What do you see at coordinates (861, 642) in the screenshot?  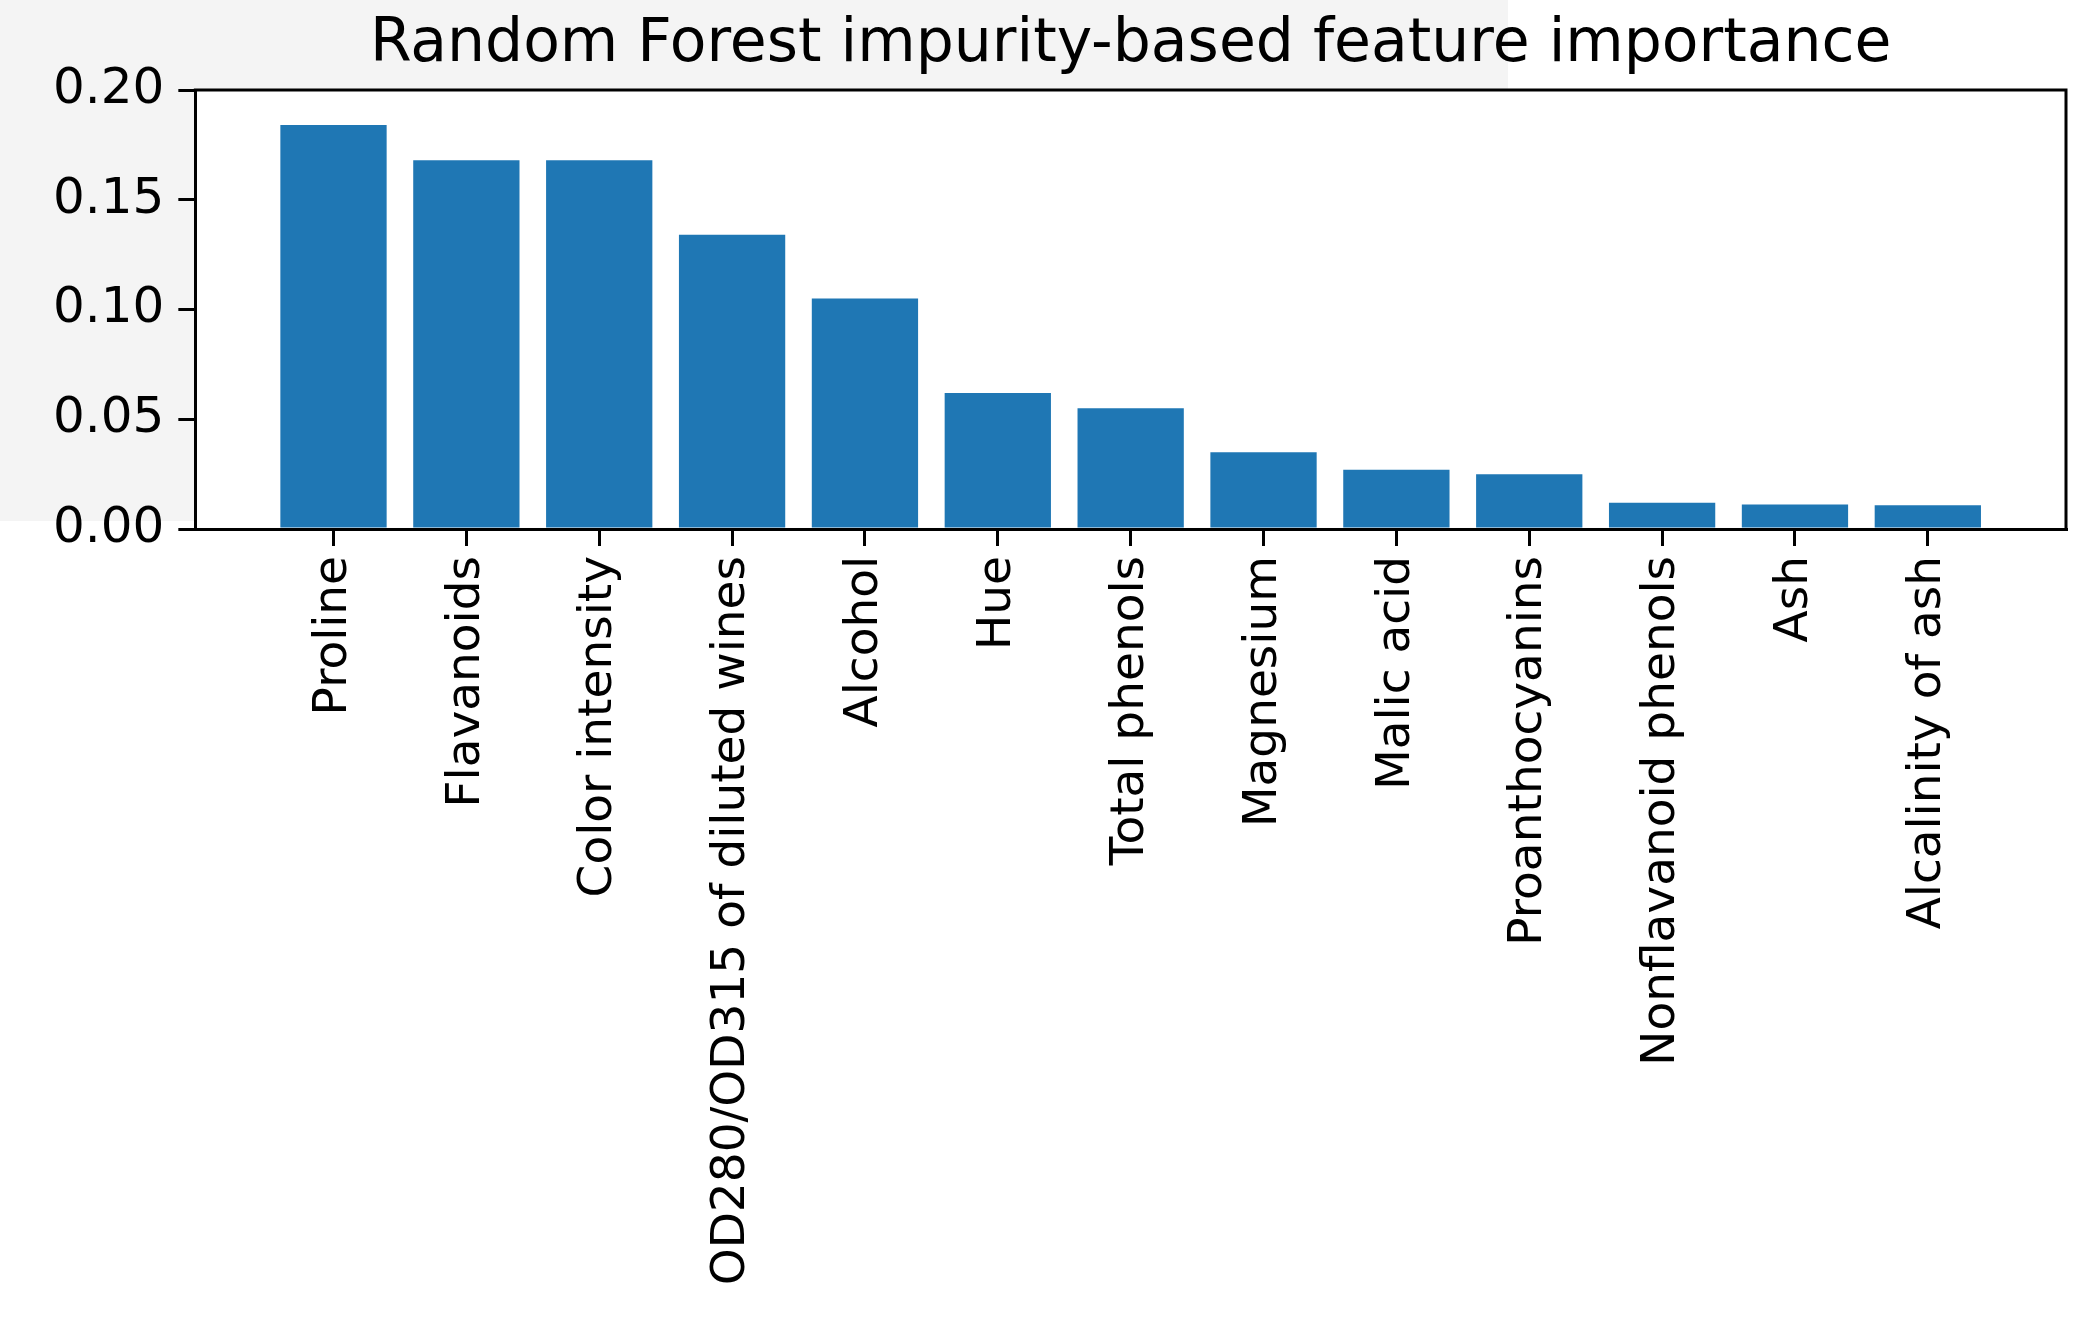 I see `x-tick-label: Alcohol` at bounding box center [861, 642].